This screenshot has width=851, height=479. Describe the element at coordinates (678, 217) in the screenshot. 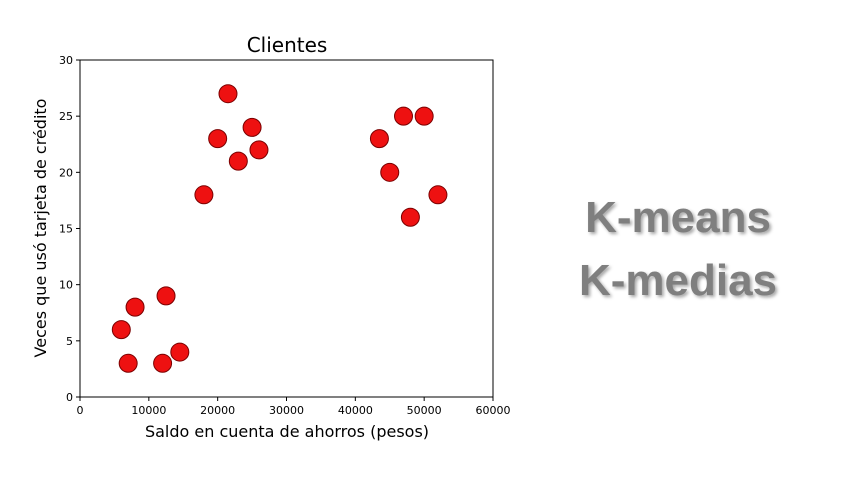

I see `k-means-label: K-means` at that location.